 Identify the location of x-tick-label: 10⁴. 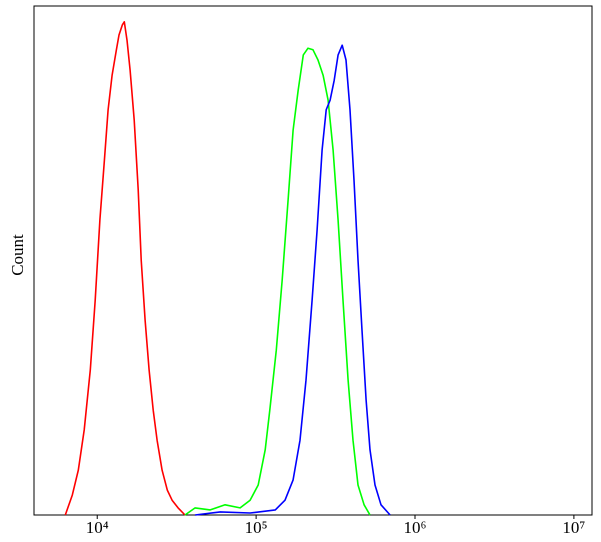
(97, 527).